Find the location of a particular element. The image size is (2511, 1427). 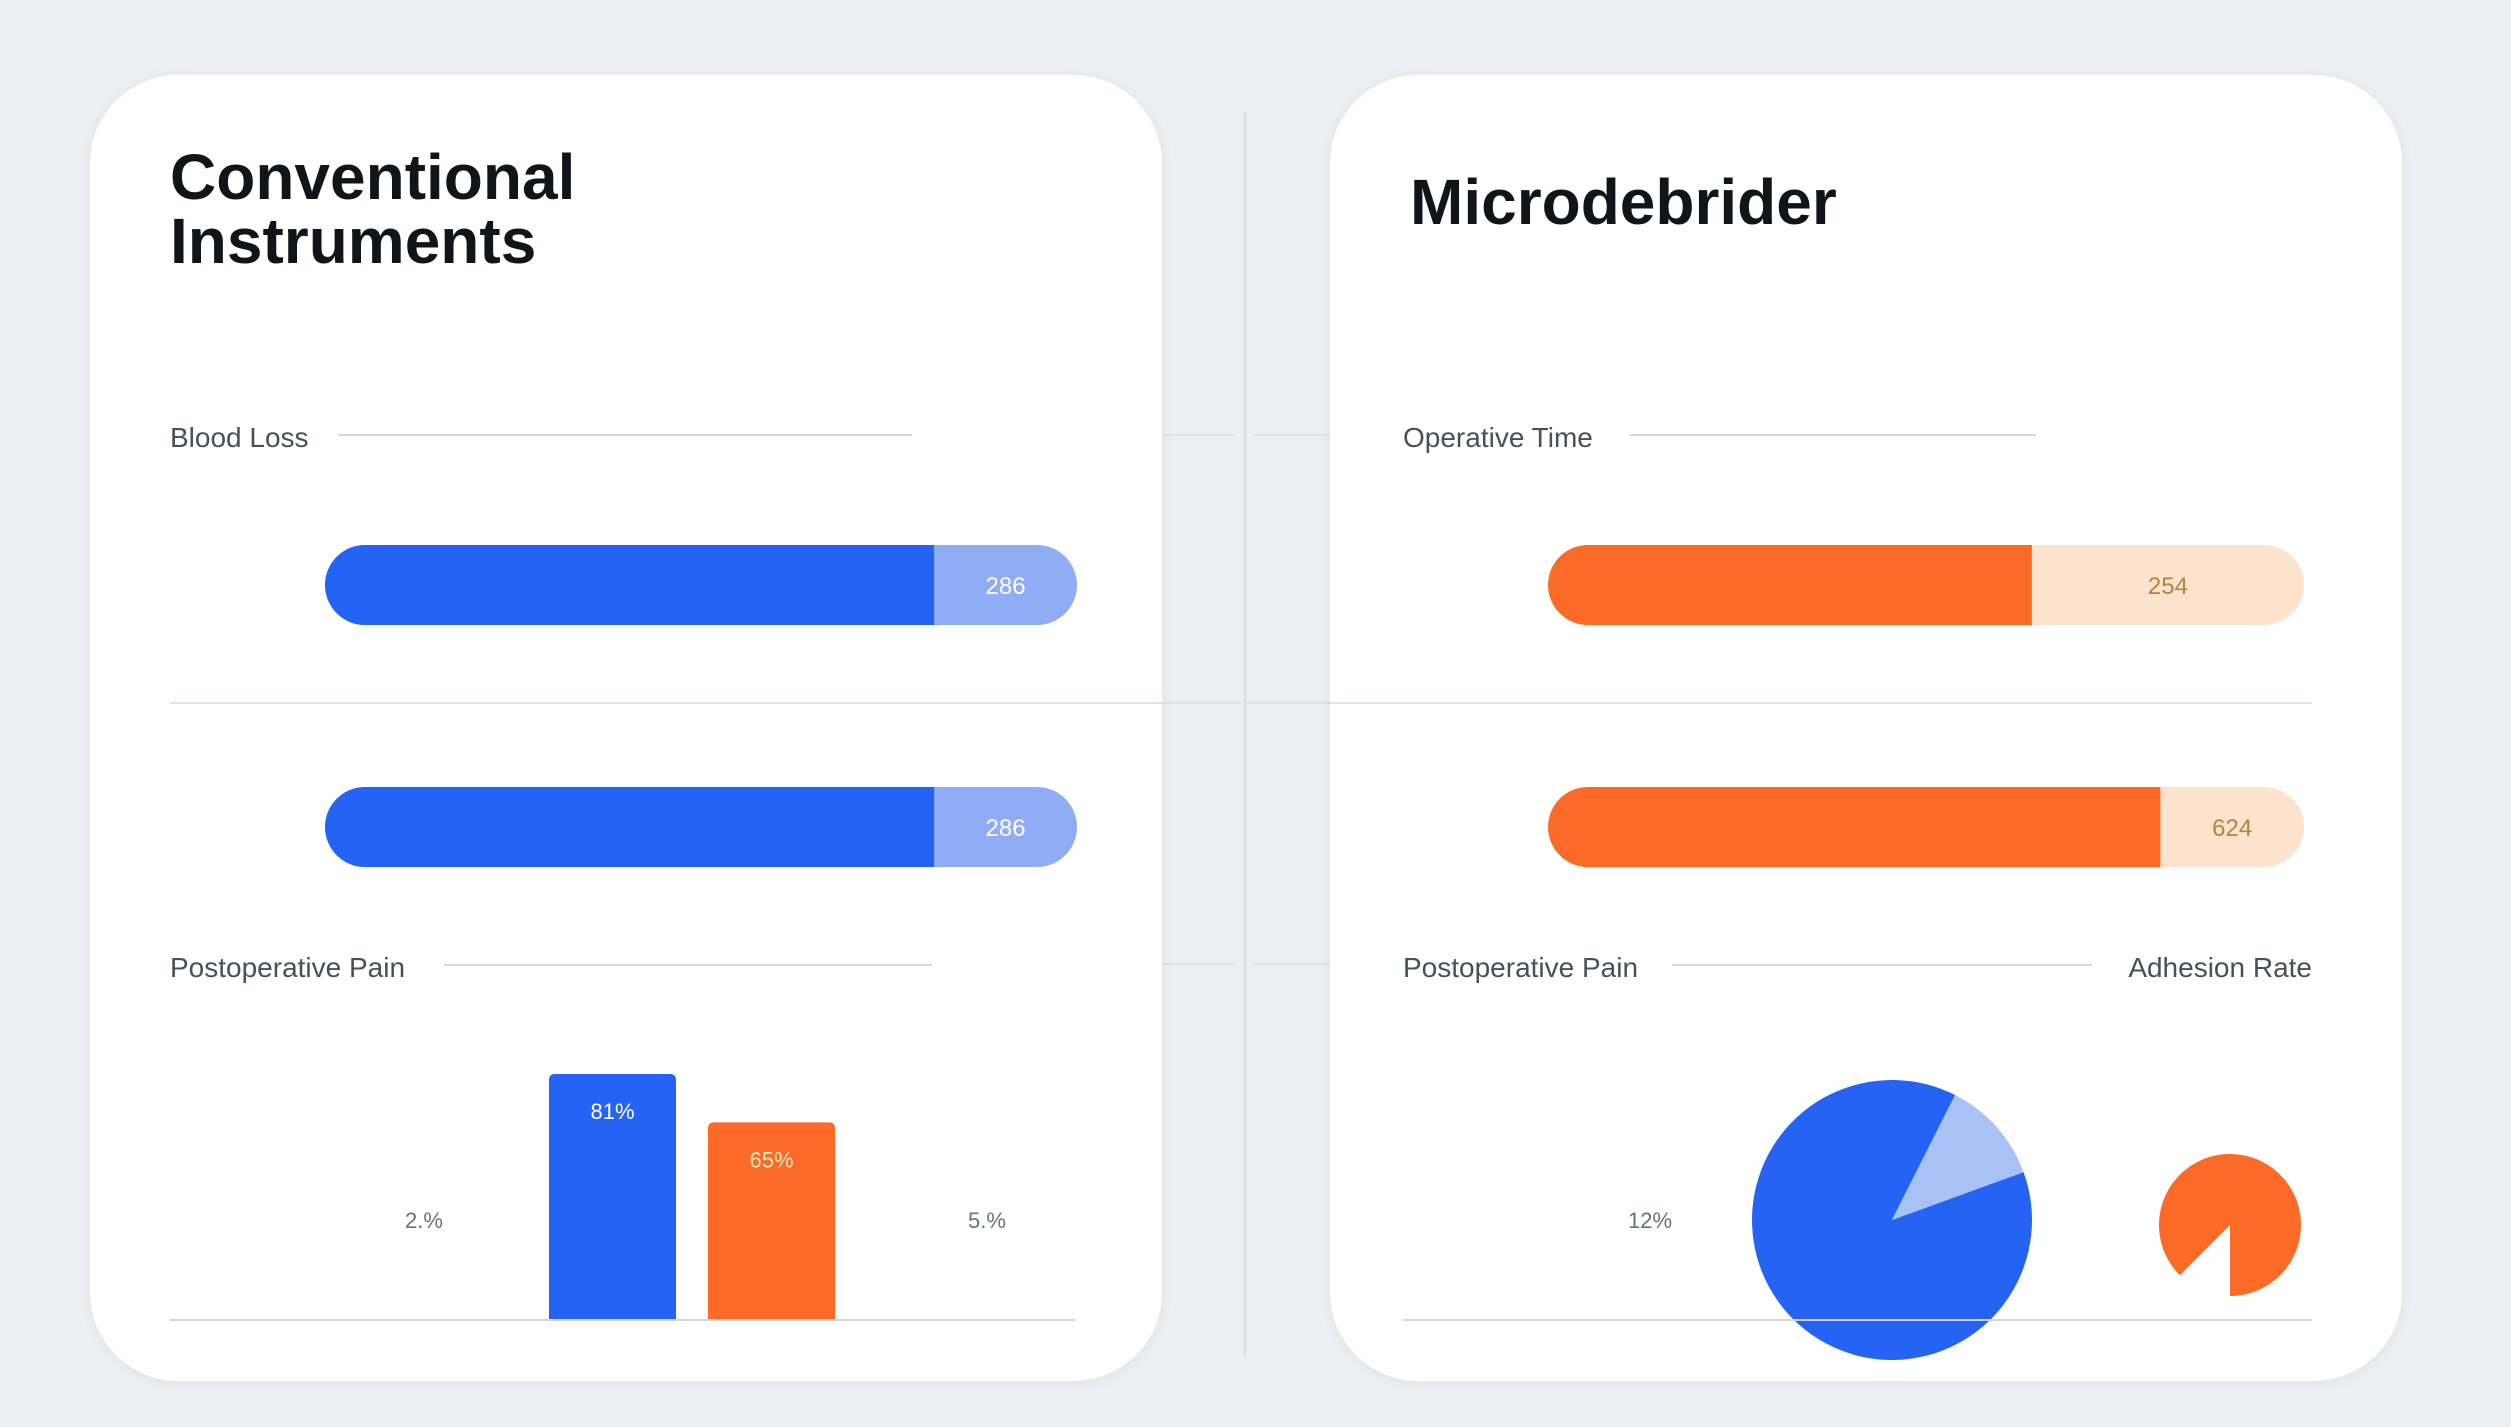

center-divider is located at coordinates (1245, 734).